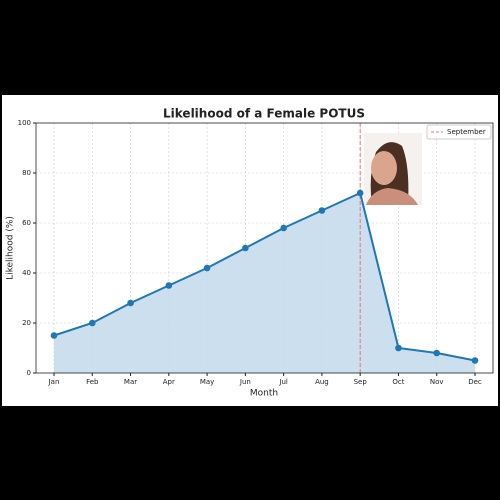 The height and width of the screenshot is (500, 500). What do you see at coordinates (169, 382) in the screenshot?
I see `x-tick-label: Apr` at bounding box center [169, 382].